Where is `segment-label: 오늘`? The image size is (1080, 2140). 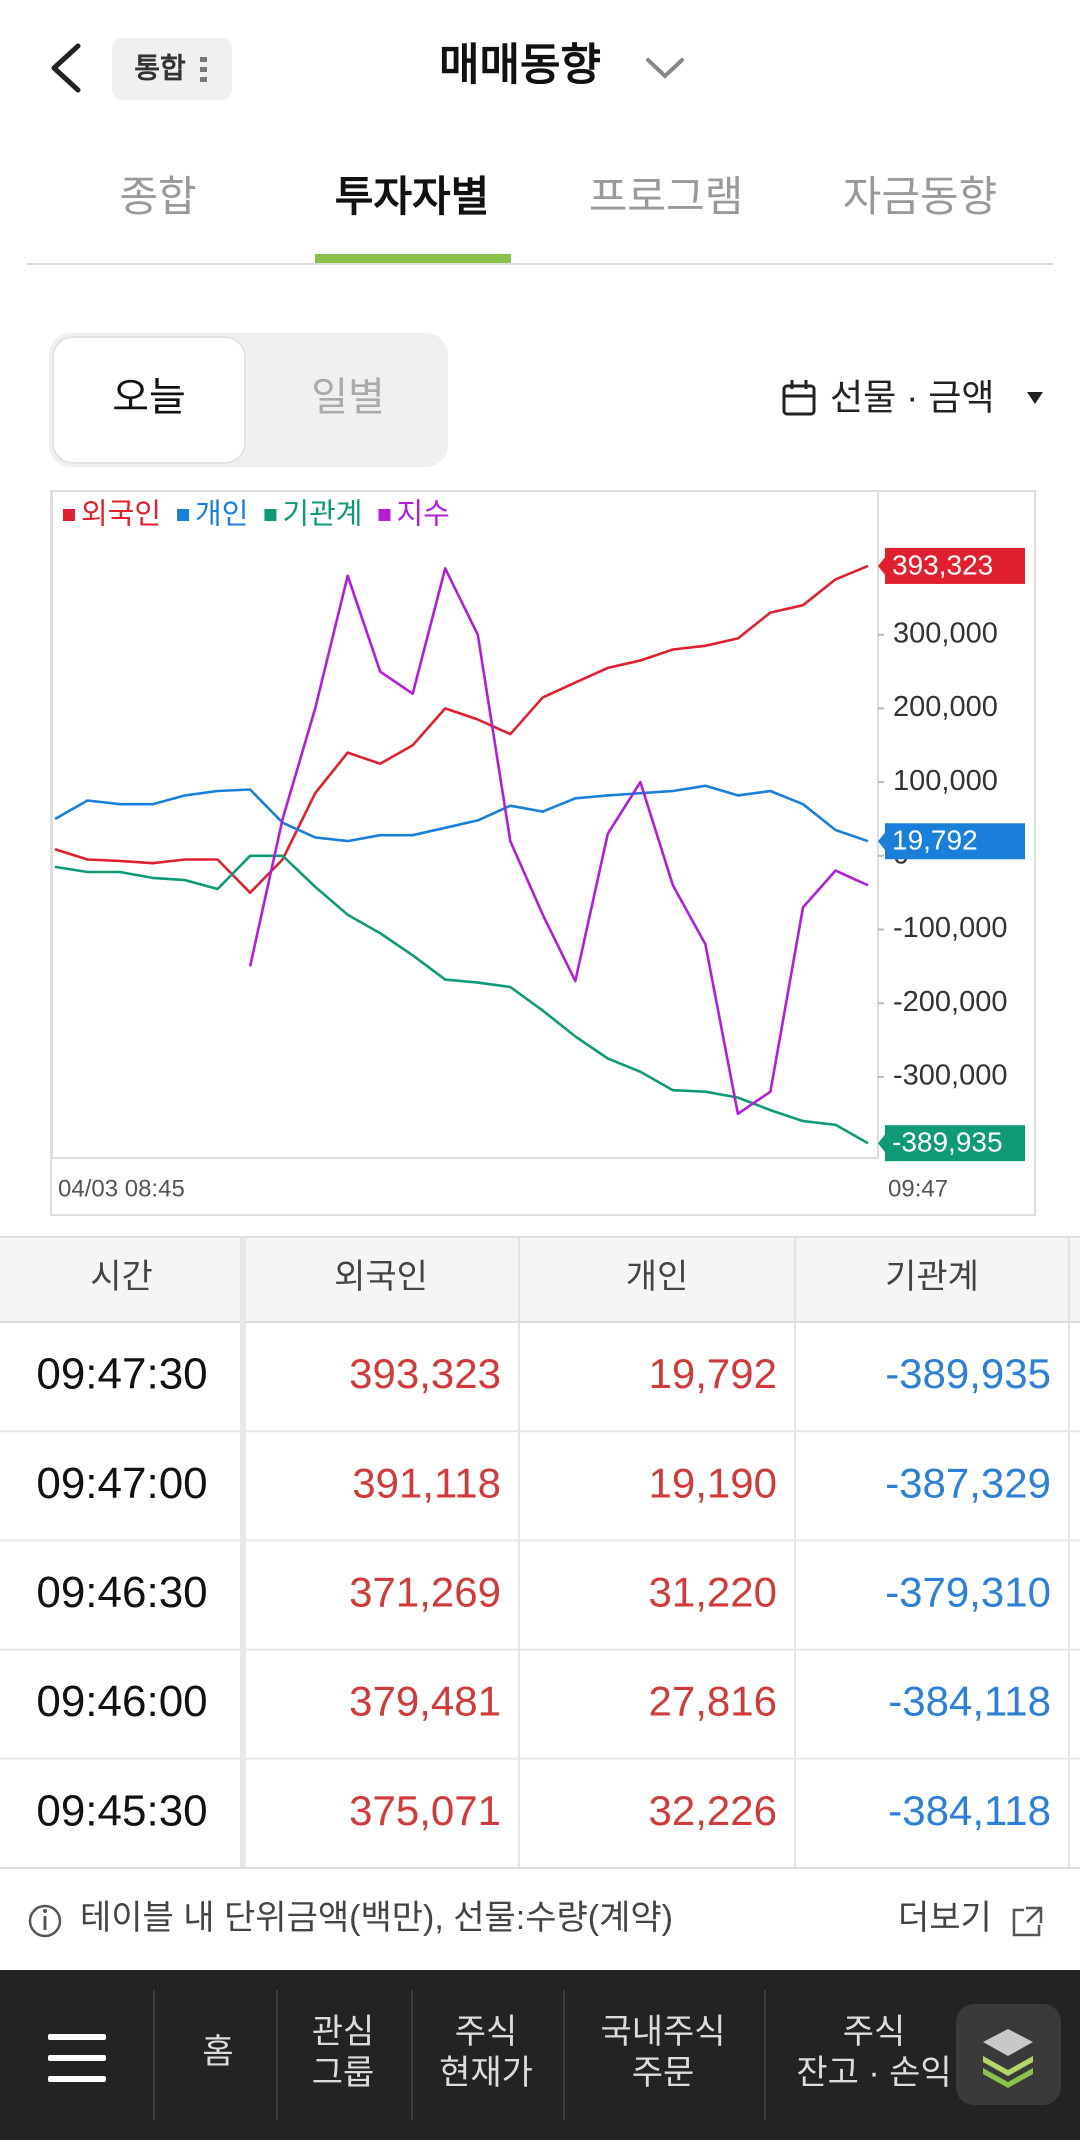
segment-label: 오늘 is located at coordinates (149, 398).